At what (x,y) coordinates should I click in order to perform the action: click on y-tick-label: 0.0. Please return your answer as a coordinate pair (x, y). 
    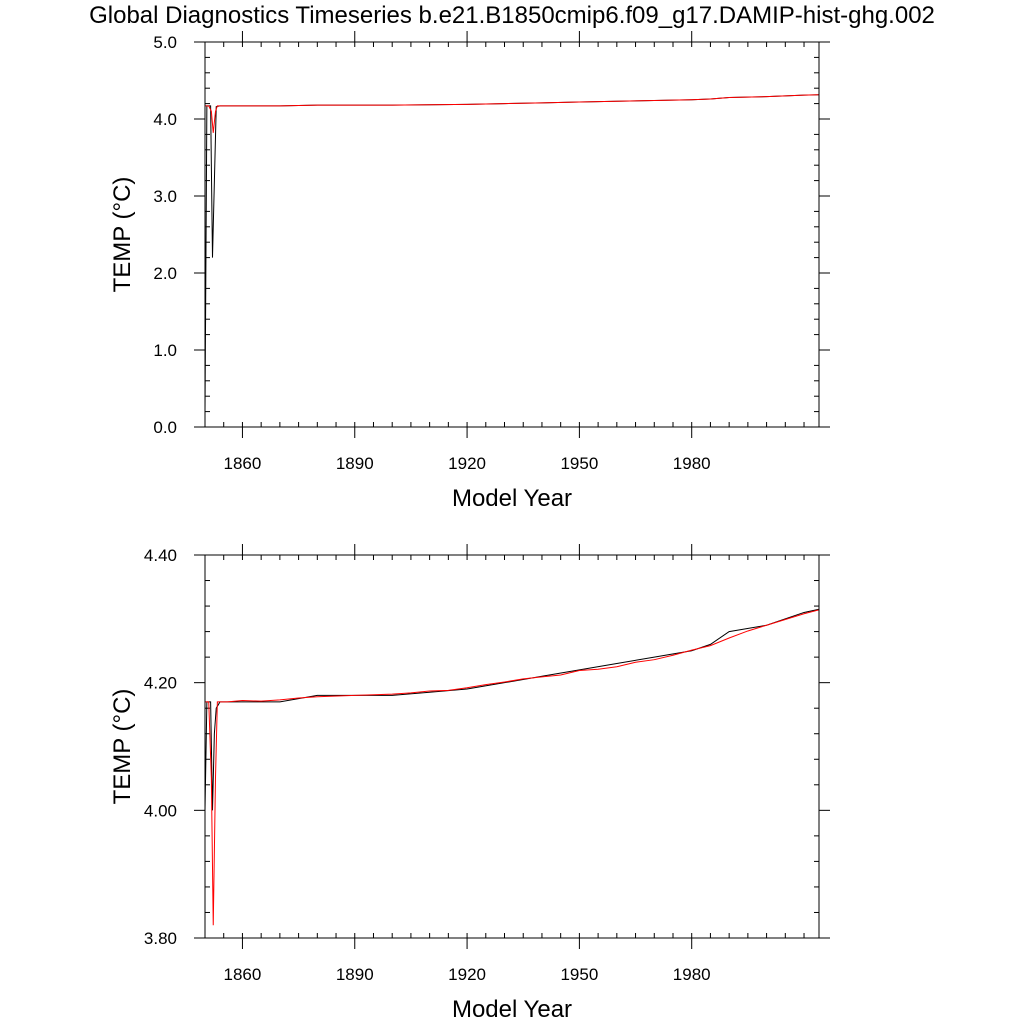
    Looking at the image, I should click on (165, 427).